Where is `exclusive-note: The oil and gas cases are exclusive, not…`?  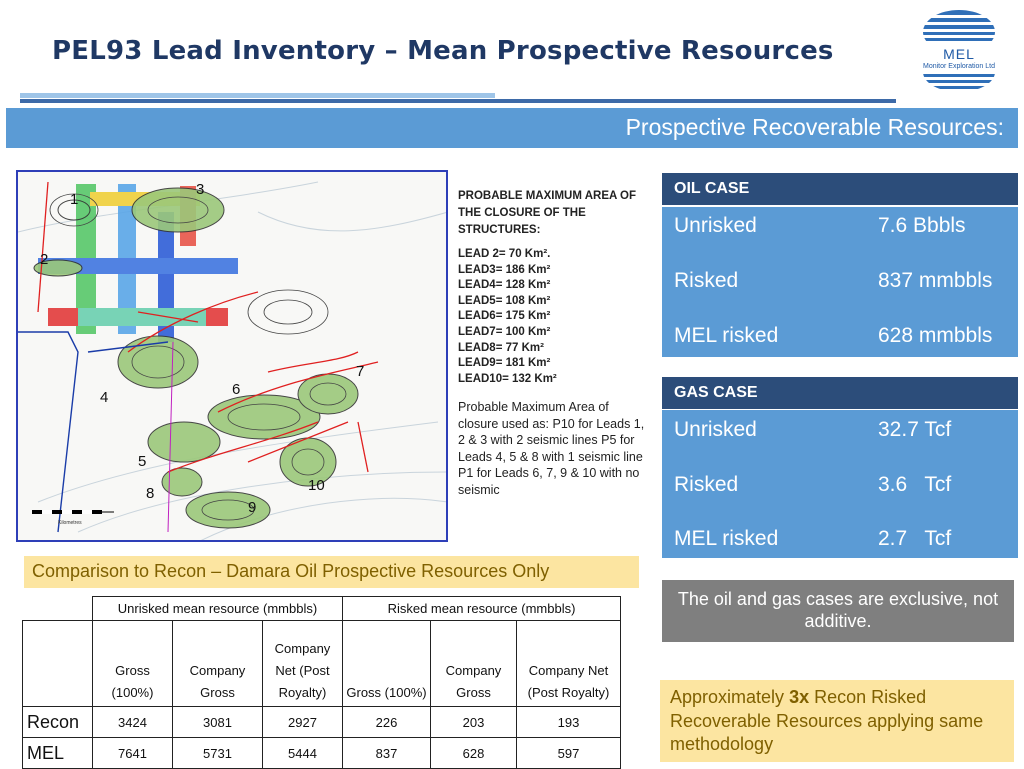 exclusive-note: The oil and gas cases are exclusive, not… is located at coordinates (838, 611).